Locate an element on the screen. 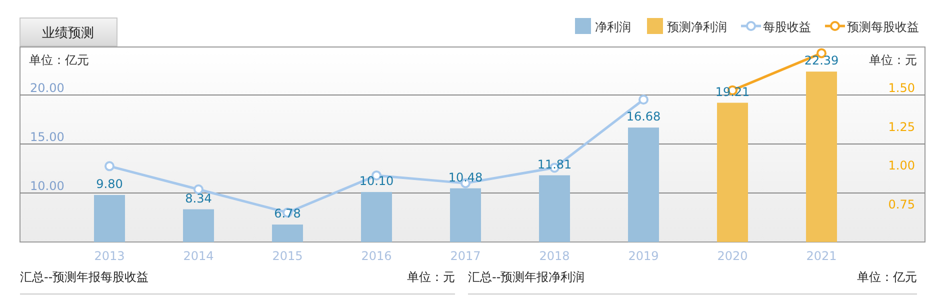  x-tick-label: 2018 is located at coordinates (554, 256).